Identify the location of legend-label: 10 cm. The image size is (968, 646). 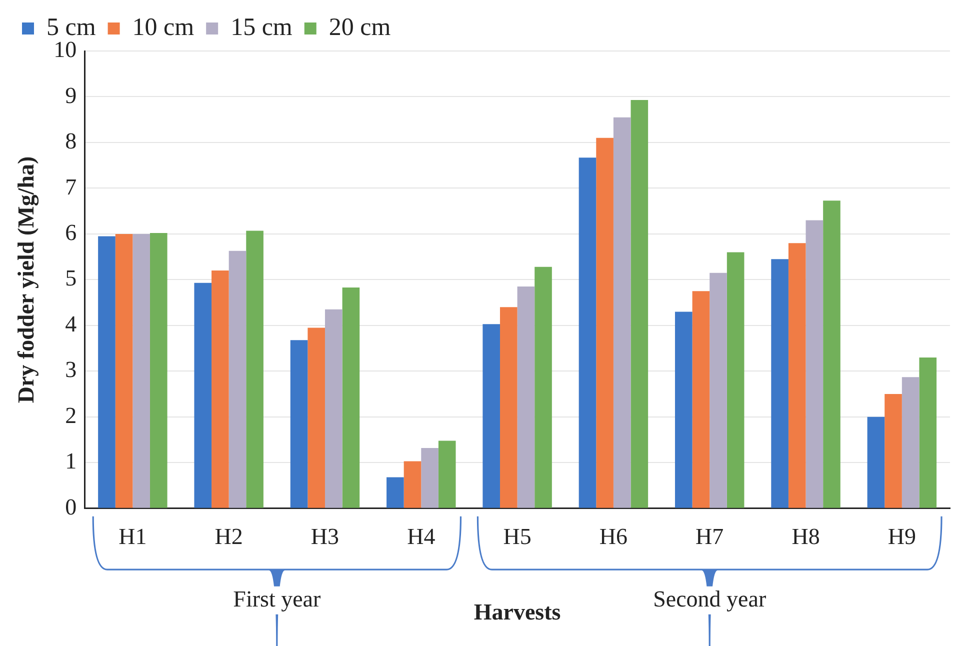
(163, 28).